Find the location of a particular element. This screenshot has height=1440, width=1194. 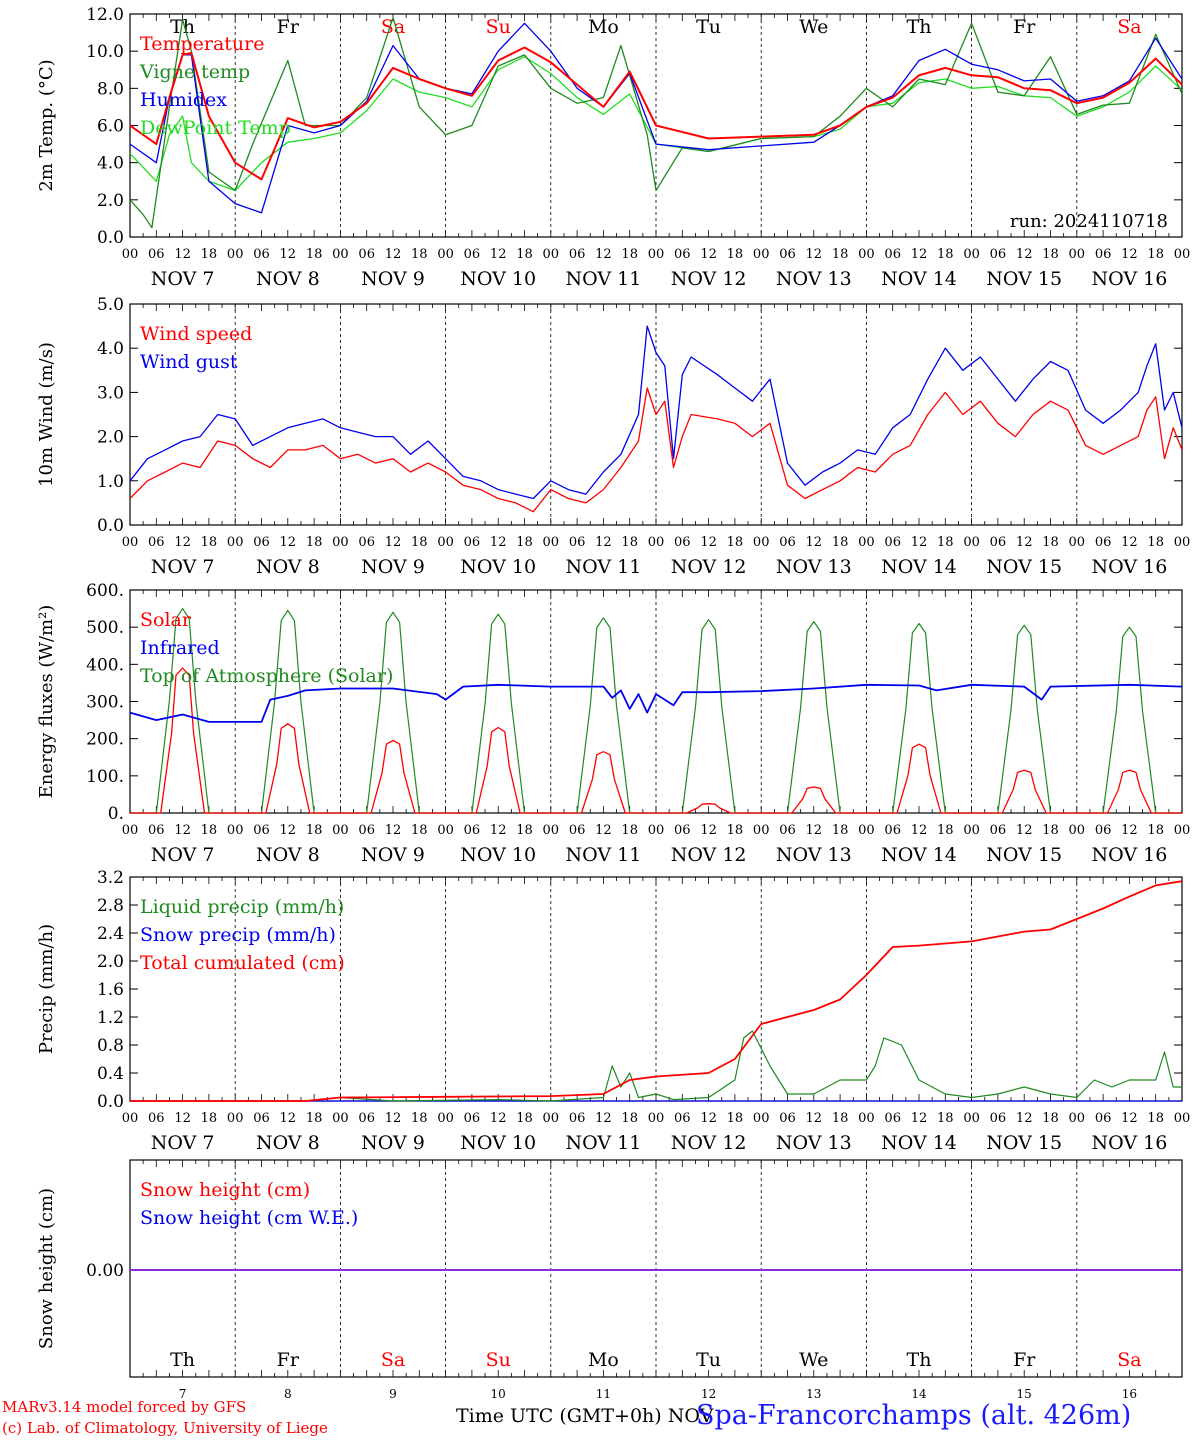

weekday-label: Fr is located at coordinates (288, 27).